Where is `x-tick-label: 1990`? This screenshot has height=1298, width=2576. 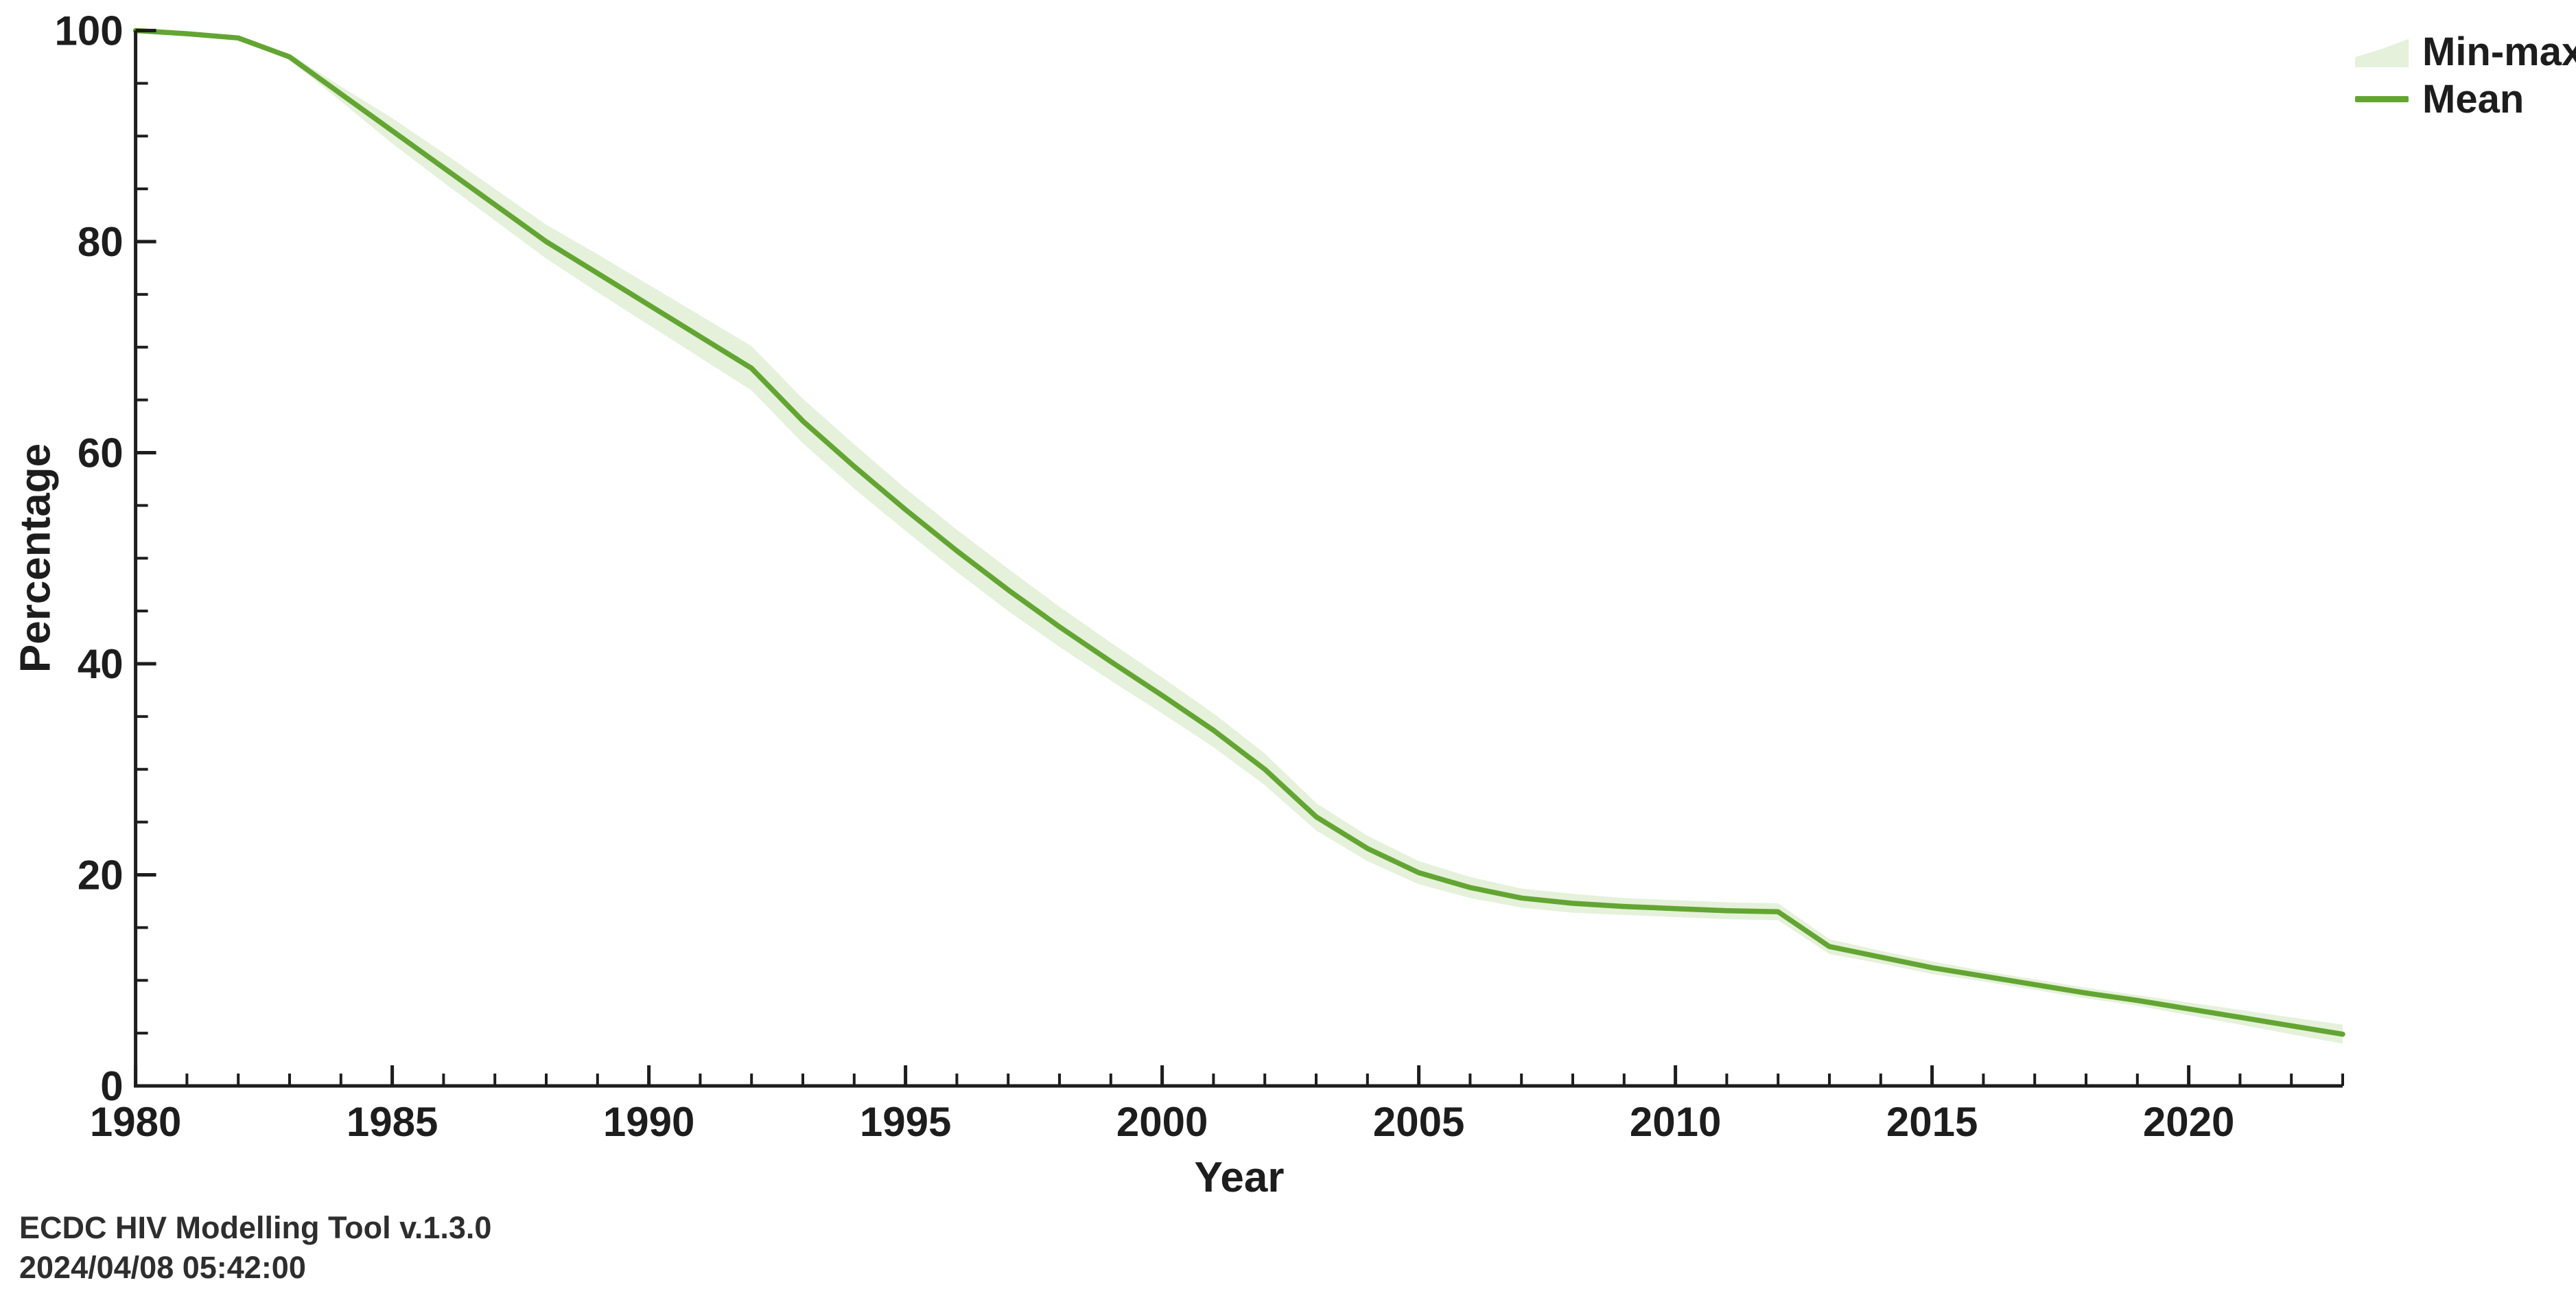
x-tick-label: 1990 is located at coordinates (648, 1122).